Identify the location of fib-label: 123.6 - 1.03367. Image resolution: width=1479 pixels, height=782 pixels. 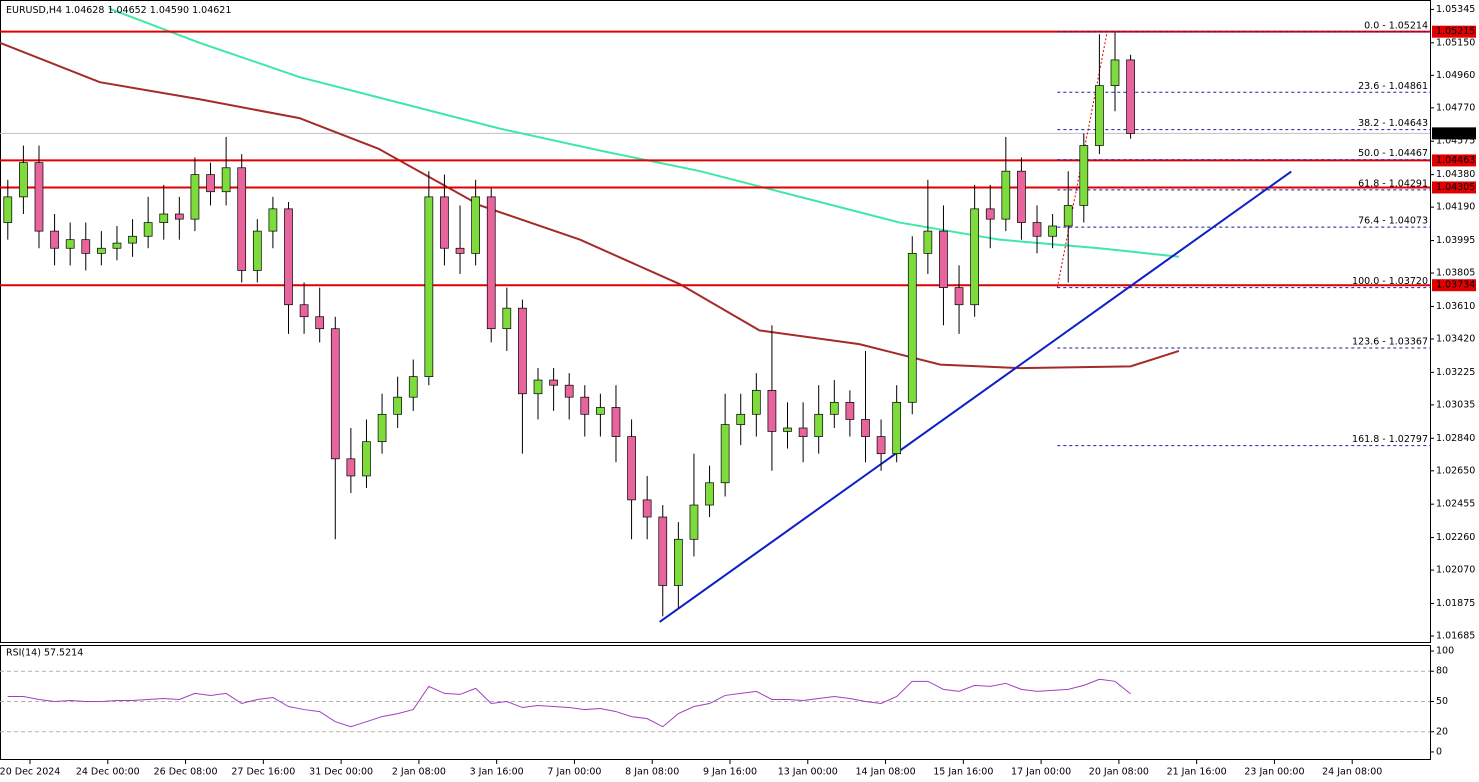
(1390, 342).